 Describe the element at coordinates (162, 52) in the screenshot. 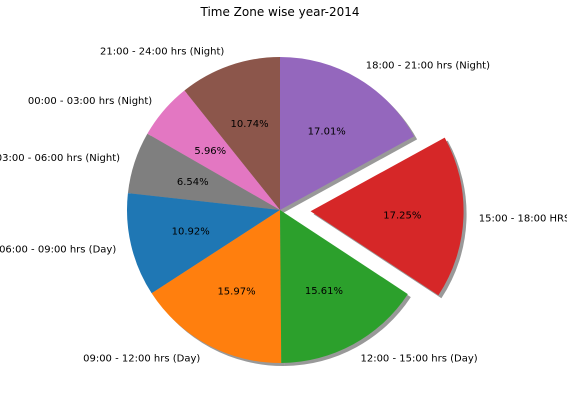

I see `slice-category-label: 21:00 - 24:00 hrs (Night)` at that location.